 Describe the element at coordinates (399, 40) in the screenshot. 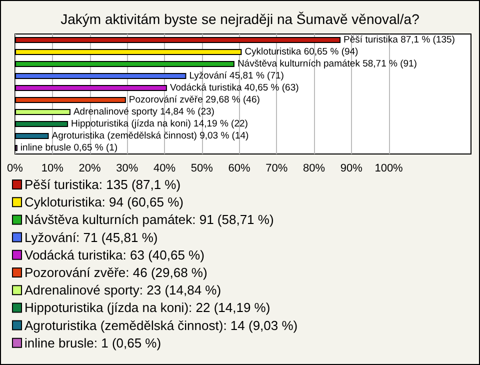

I see `data-label: Pěší turistika 87,1 % (135)` at that location.